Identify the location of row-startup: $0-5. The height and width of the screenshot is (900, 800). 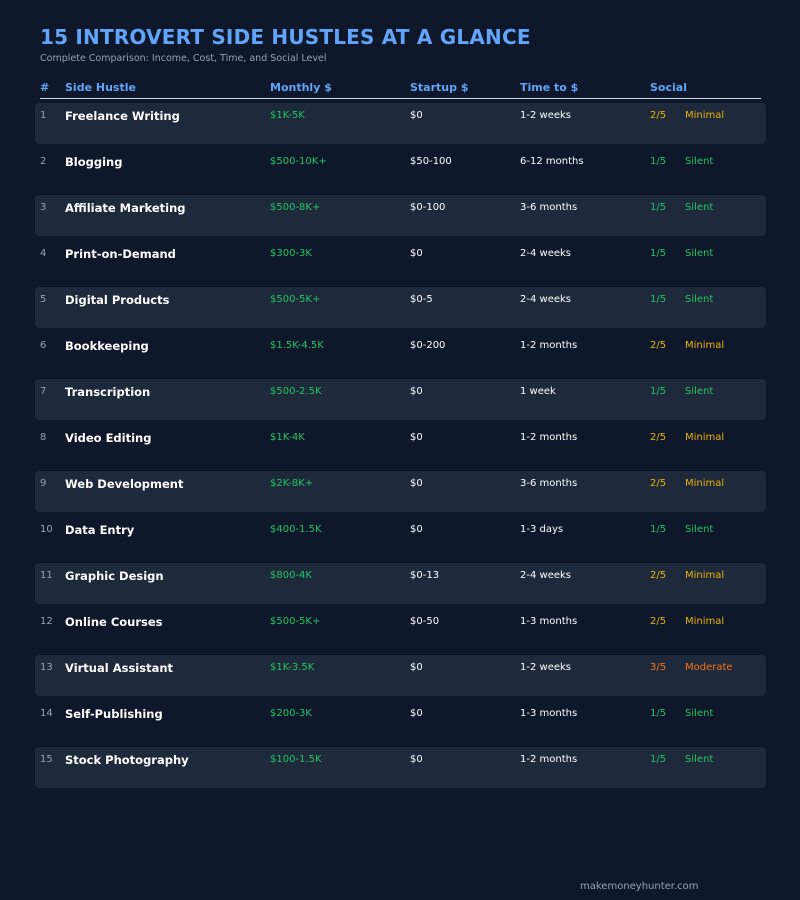
(421, 299).